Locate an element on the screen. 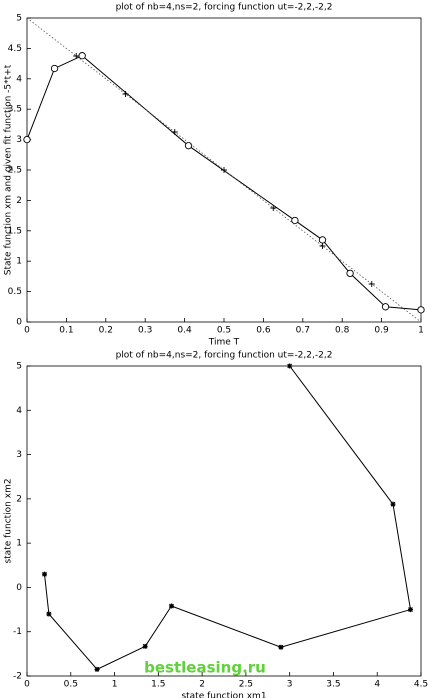  y-tick-label: 2.5 is located at coordinates (15, 171).